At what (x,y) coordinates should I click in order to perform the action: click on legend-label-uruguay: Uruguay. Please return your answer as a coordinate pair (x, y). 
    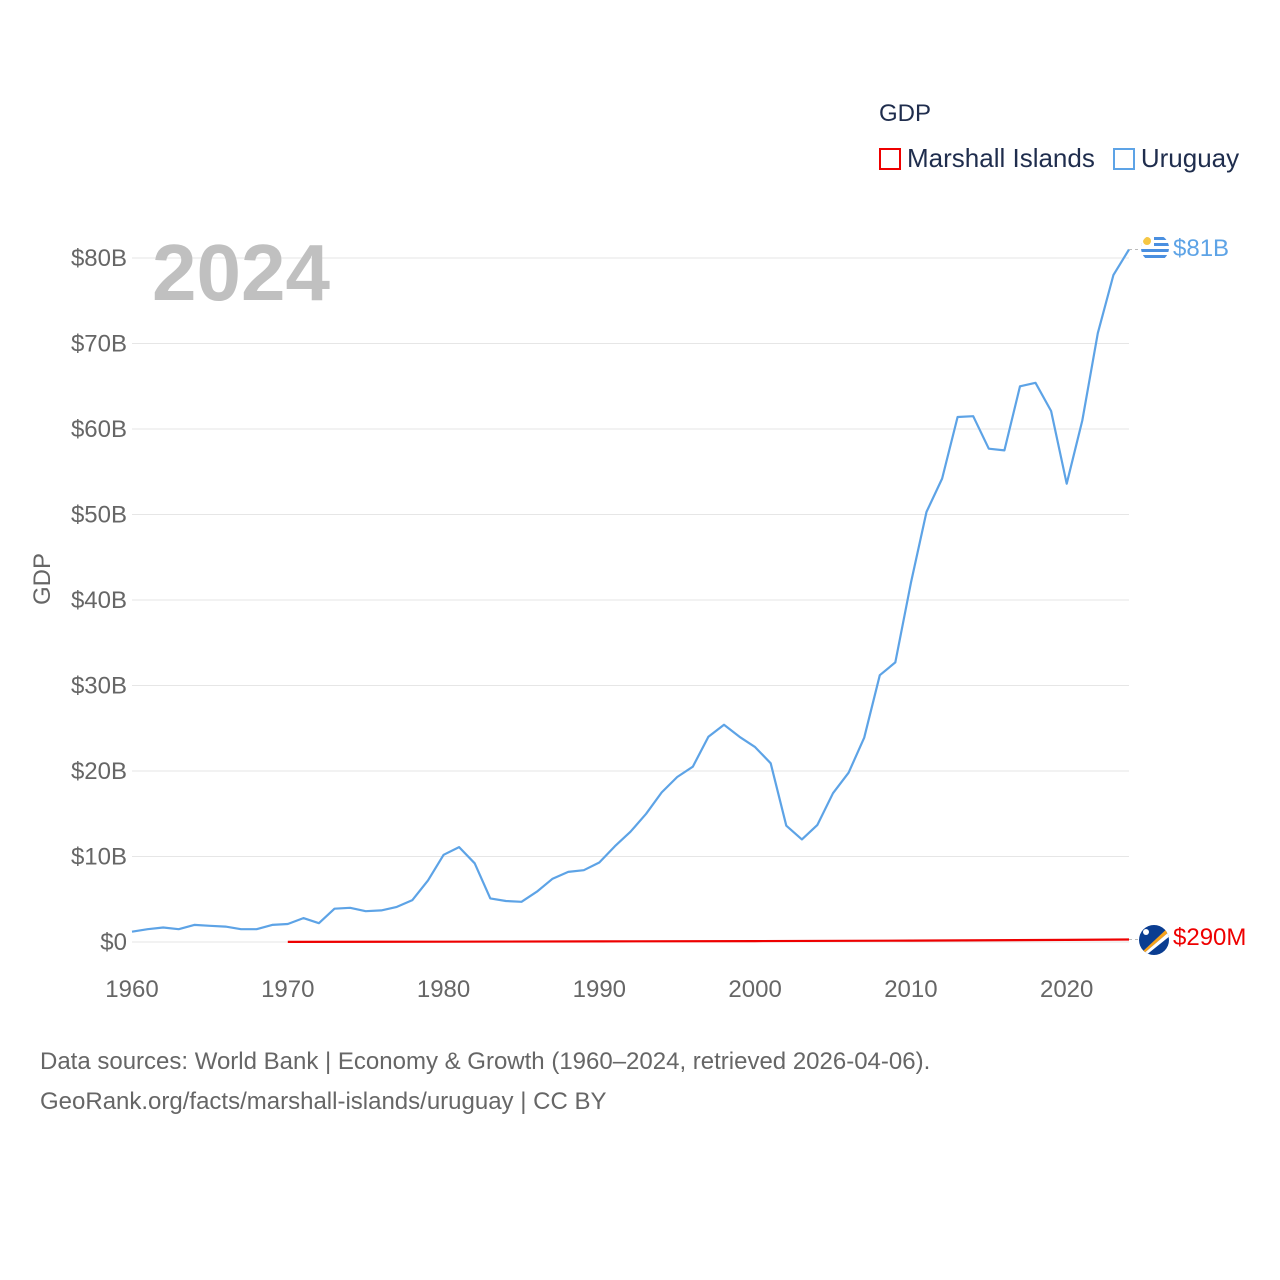
    Looking at the image, I should click on (1190, 158).